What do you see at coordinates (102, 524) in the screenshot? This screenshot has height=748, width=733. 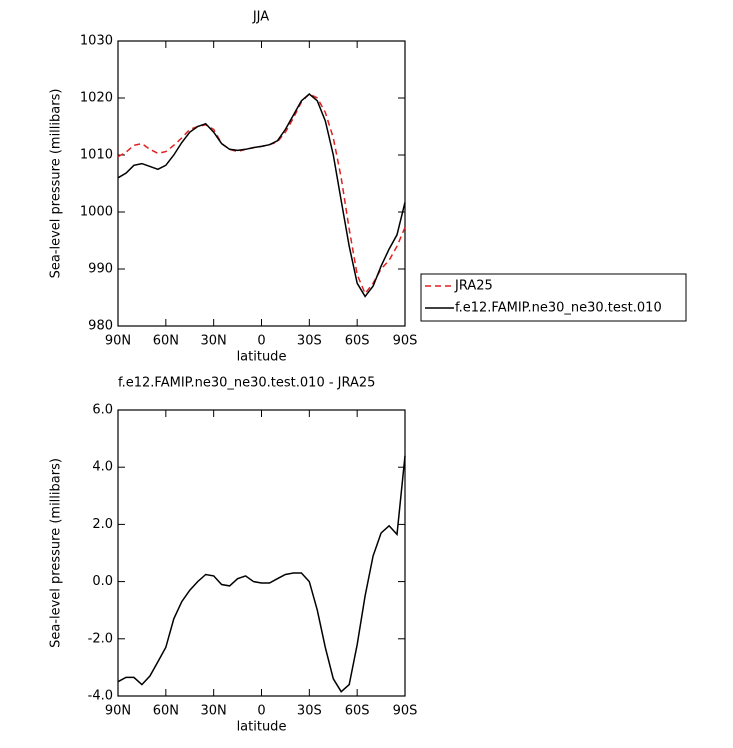 I see `y-tick-label: 2.0` at bounding box center [102, 524].